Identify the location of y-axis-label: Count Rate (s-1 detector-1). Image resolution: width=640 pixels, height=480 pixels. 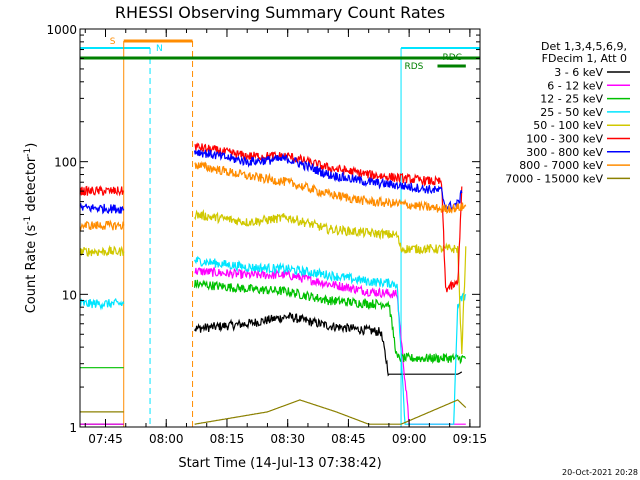
(31, 228).